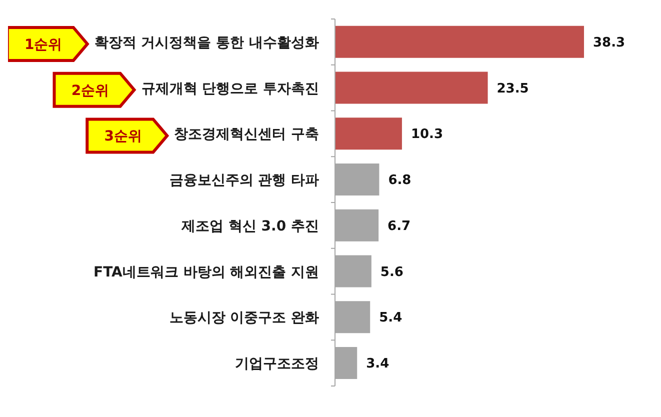 This screenshot has height=417, width=661. I want to click on y-tick-label: 규제개혁 단행으로 투자촉진, so click(230, 88).